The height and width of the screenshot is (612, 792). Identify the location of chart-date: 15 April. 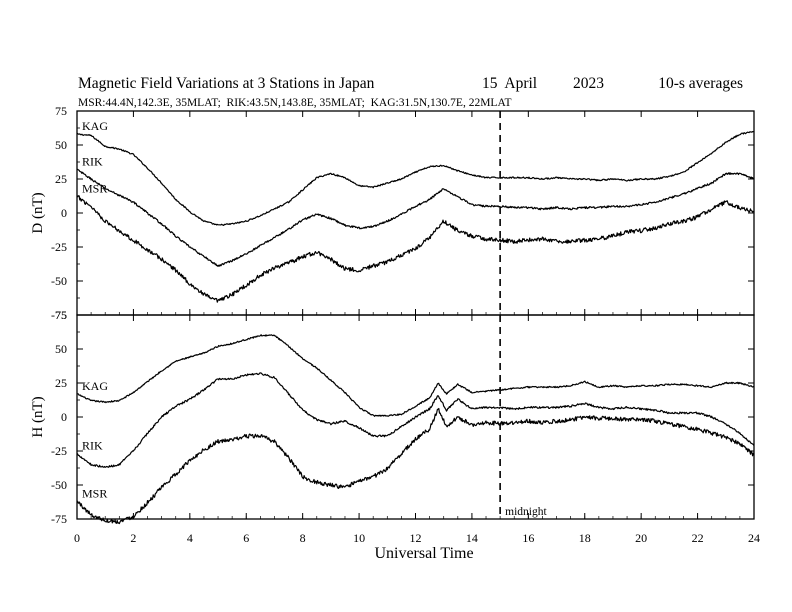
(509, 83).